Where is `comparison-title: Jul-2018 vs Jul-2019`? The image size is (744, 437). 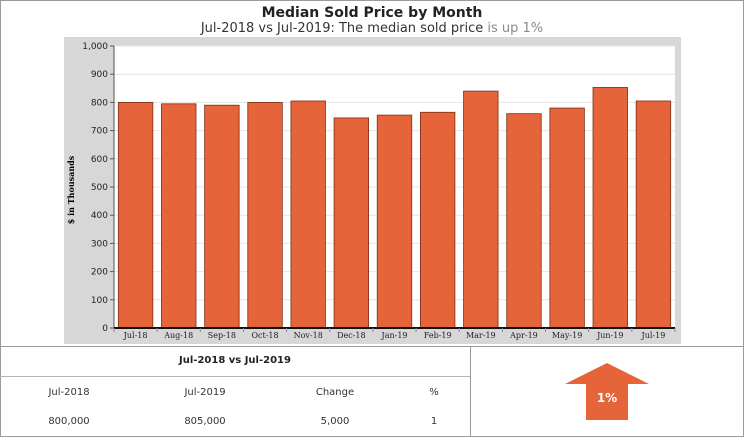 comparison-title: Jul-2018 vs Jul-2019 is located at coordinates (235, 360).